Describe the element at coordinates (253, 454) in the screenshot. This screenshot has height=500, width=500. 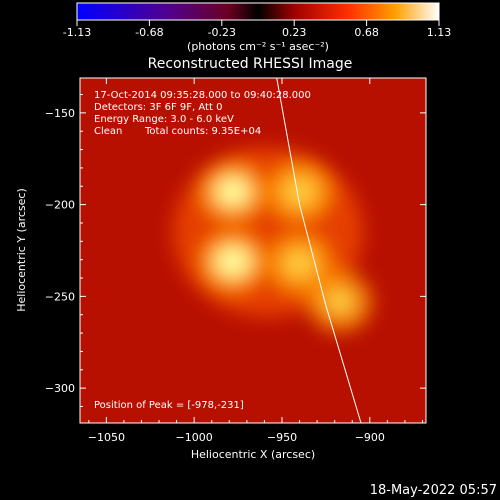
I see `x-axis-label: Heliocentric X (arcsec)` at that location.